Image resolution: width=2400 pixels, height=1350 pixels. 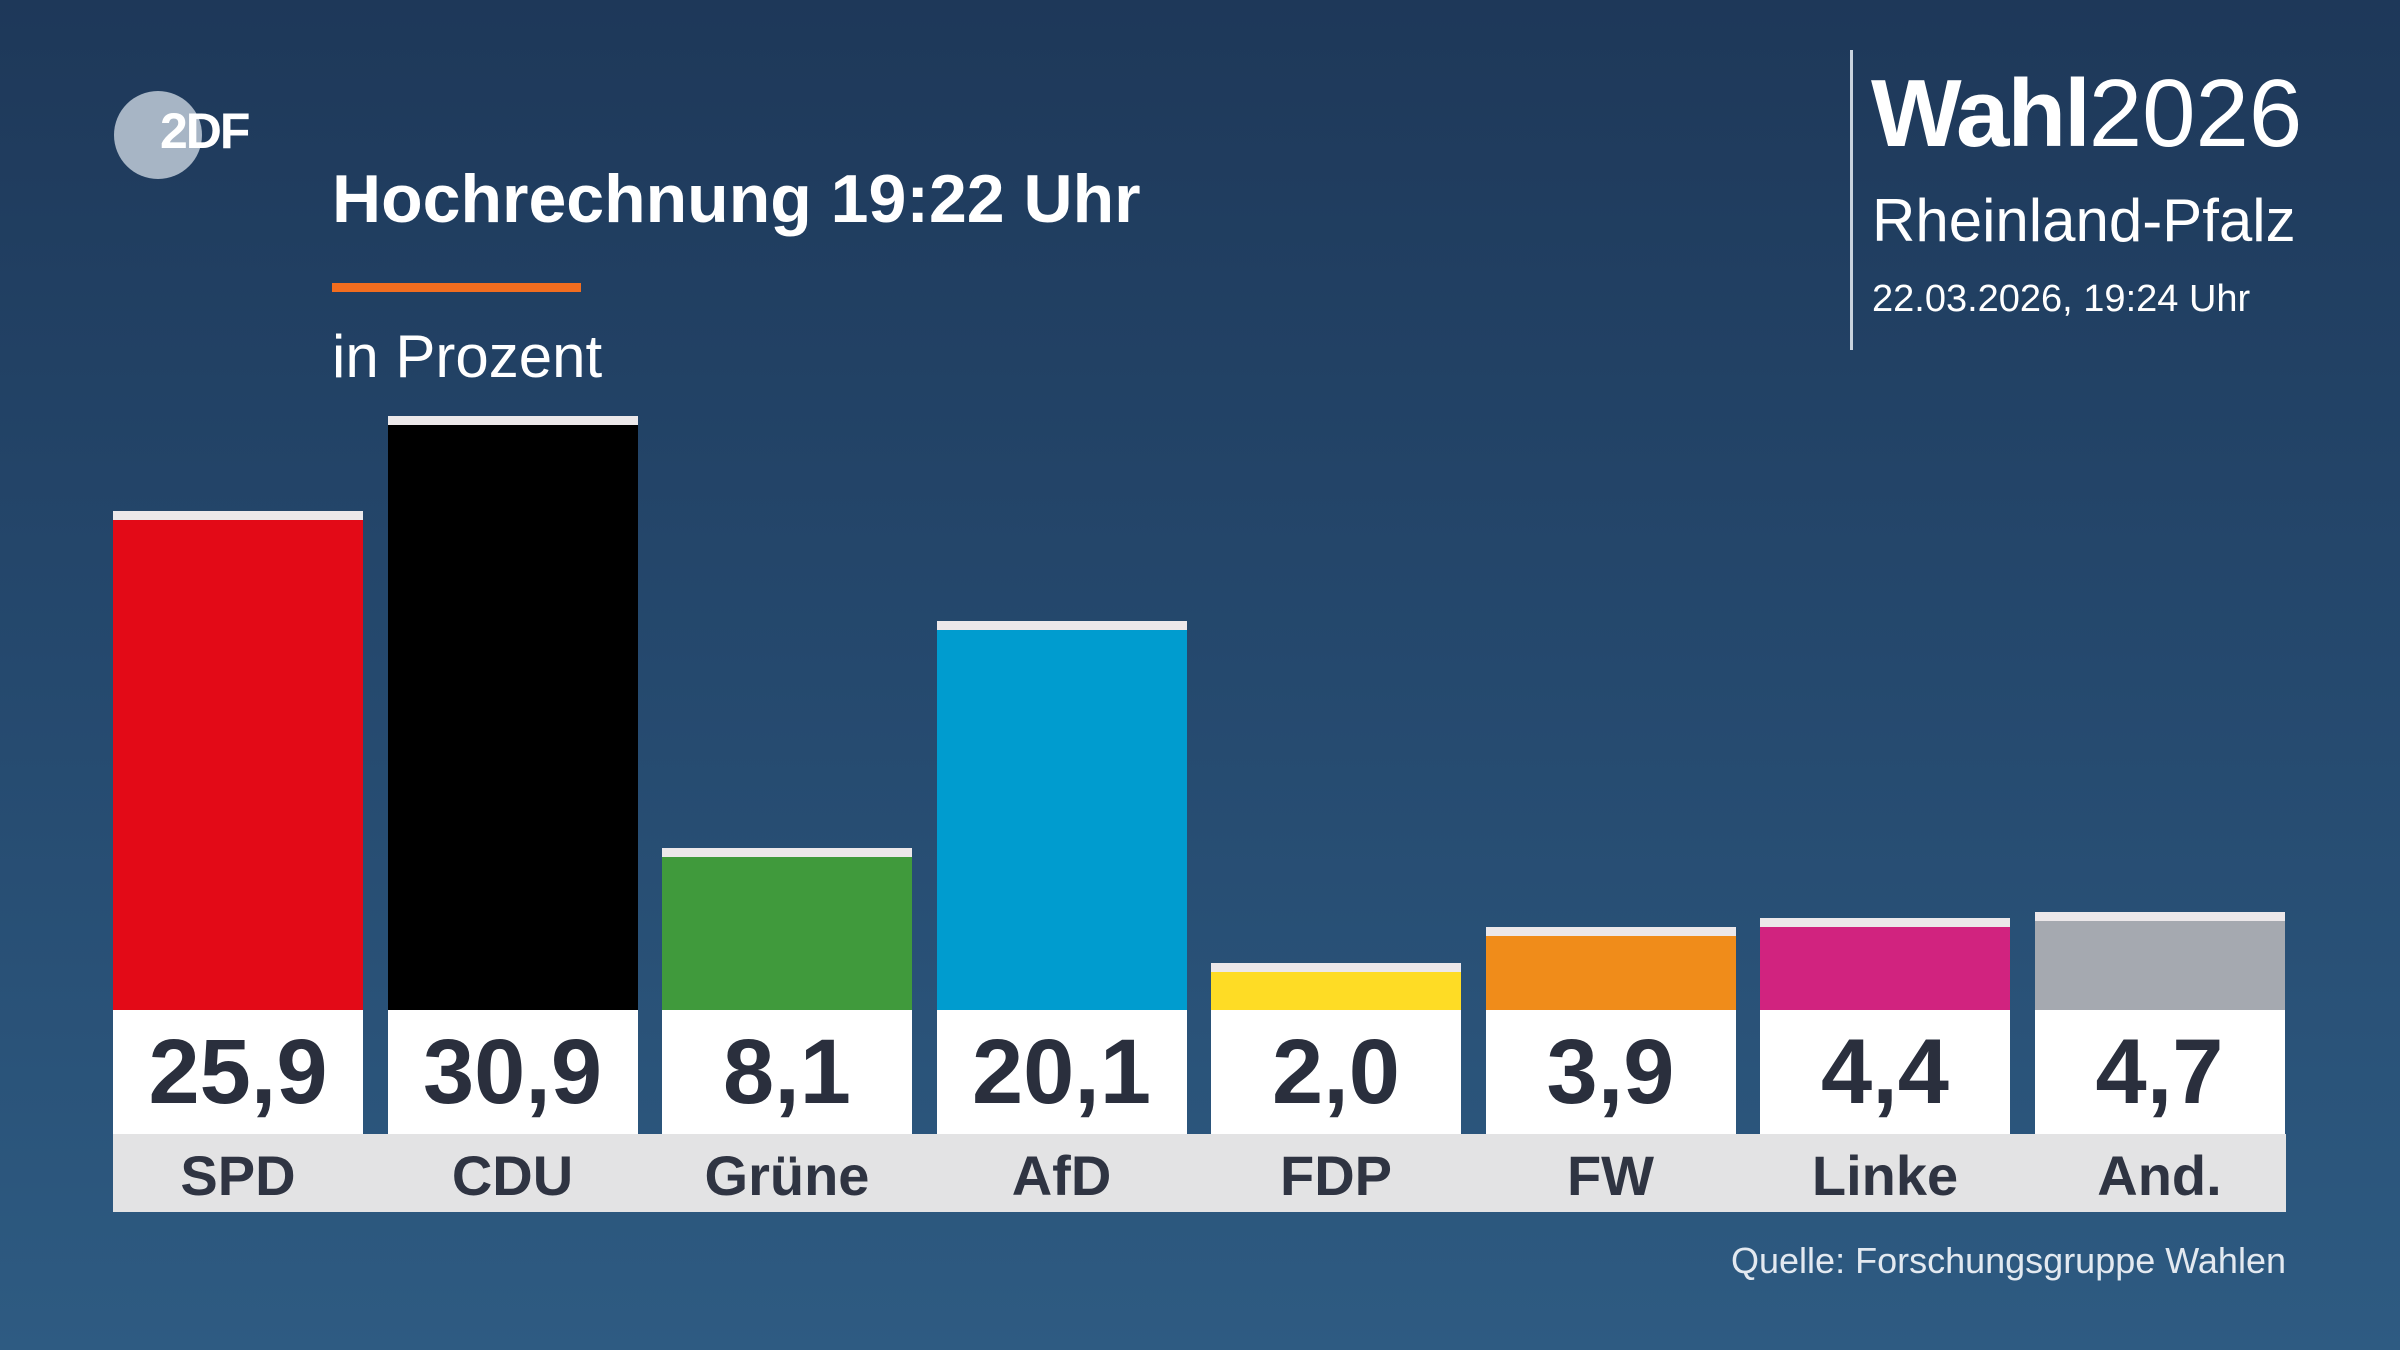 I want to click on label-band, so click(x=1199, y=1173).